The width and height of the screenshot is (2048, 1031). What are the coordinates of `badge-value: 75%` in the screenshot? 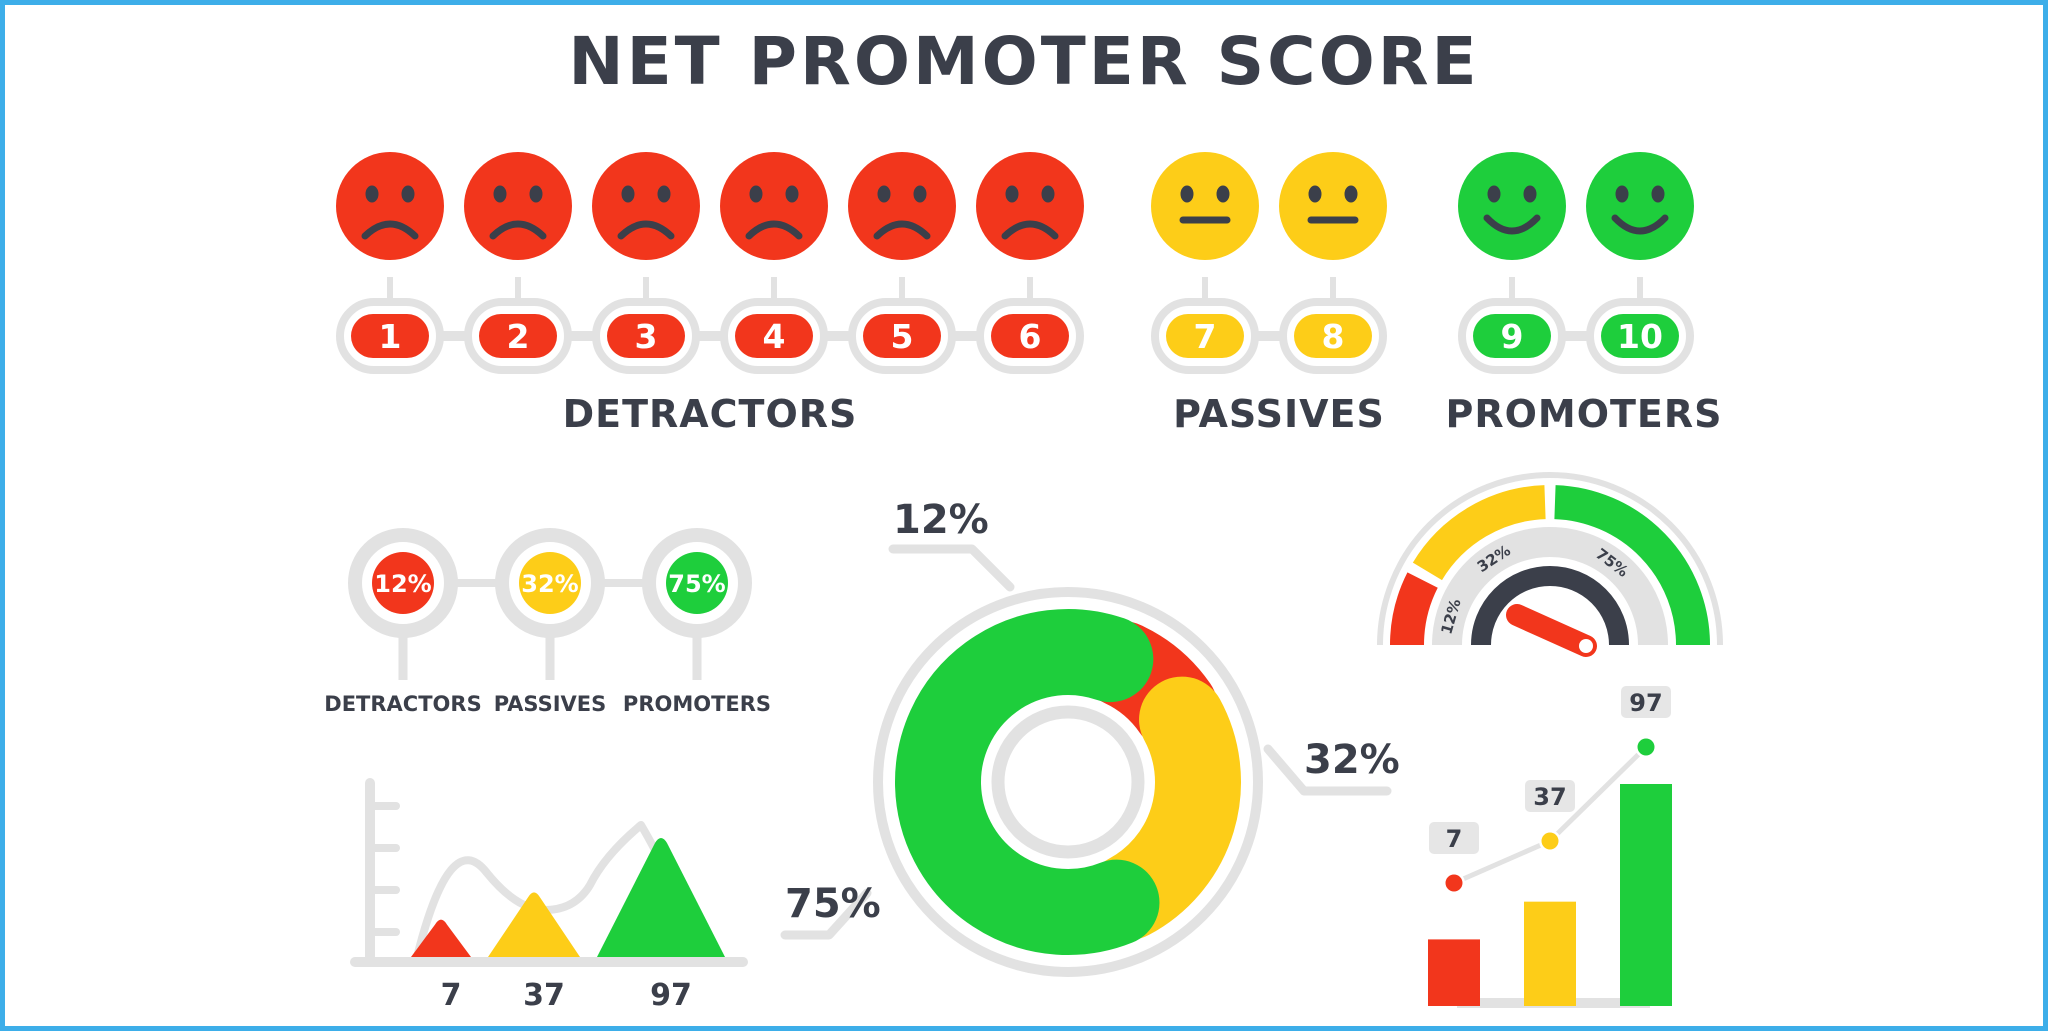 It's located at (696, 584).